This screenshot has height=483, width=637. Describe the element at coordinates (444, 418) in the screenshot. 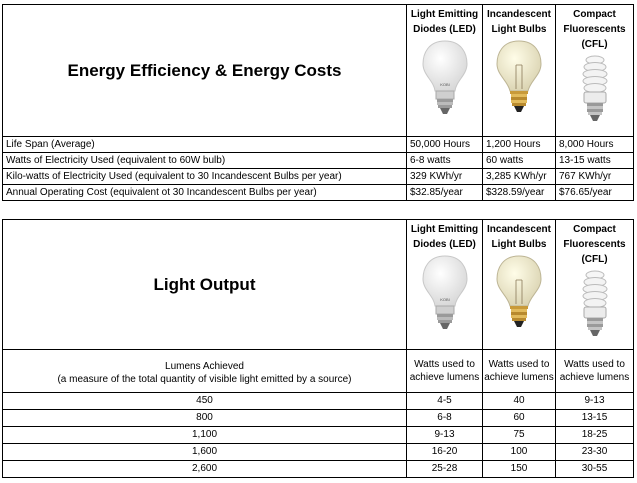

I see `cell-led: 6-8` at that location.